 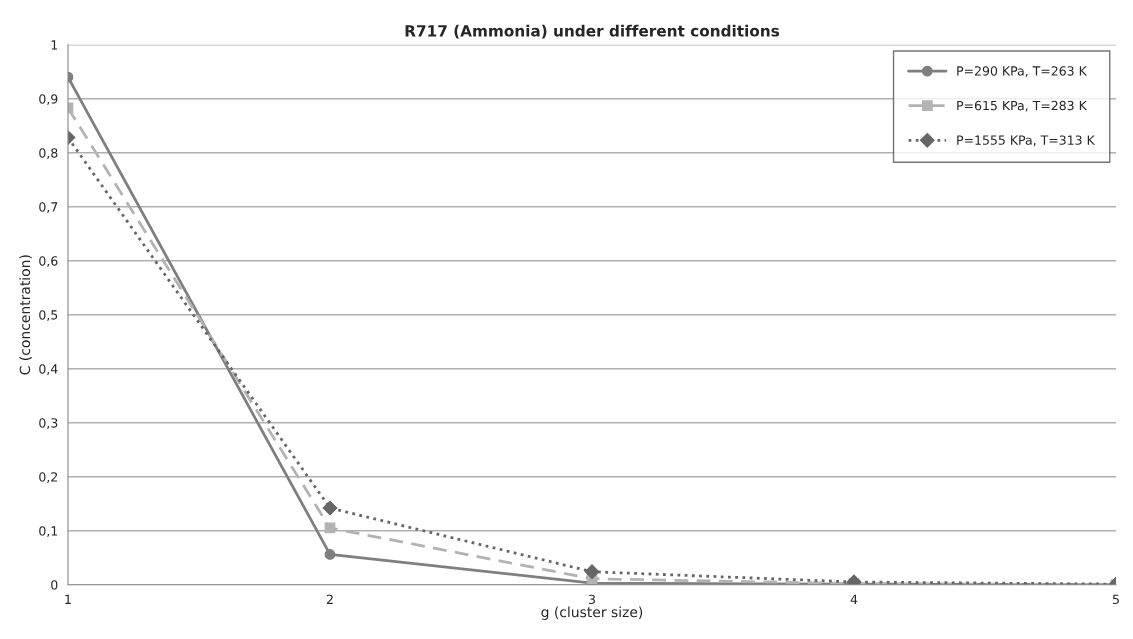 I want to click on y-tick-label: 0,3, so click(x=48, y=423).